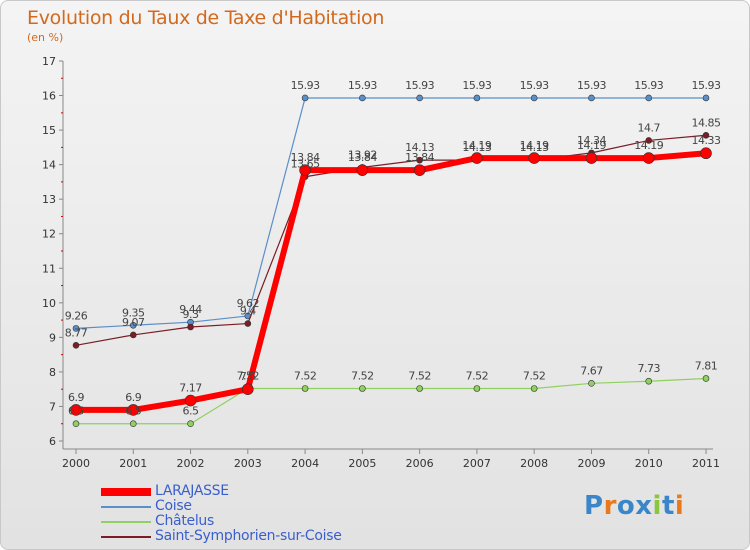 This screenshot has width=750, height=550. Describe the element at coordinates (706, 122) in the screenshot. I see `data-label-Saint-Symphorien-sur-Coise: 14.85` at that location.